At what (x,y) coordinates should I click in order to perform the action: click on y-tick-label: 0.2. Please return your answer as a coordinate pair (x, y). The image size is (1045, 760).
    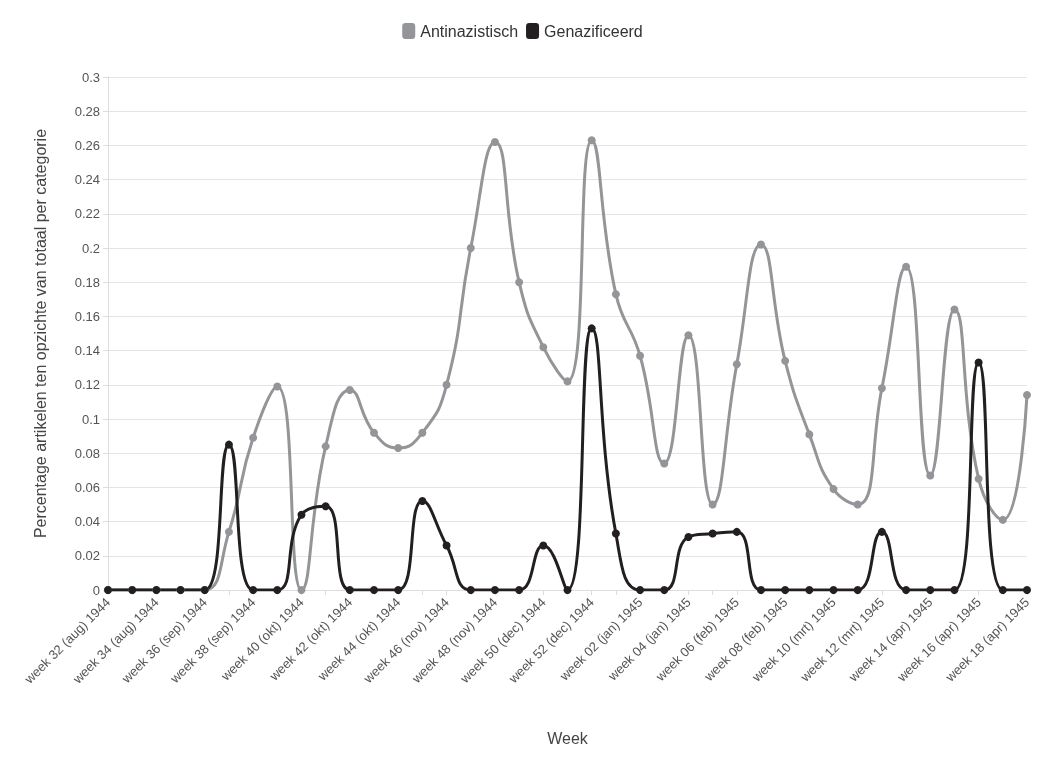
    Looking at the image, I should click on (90, 248).